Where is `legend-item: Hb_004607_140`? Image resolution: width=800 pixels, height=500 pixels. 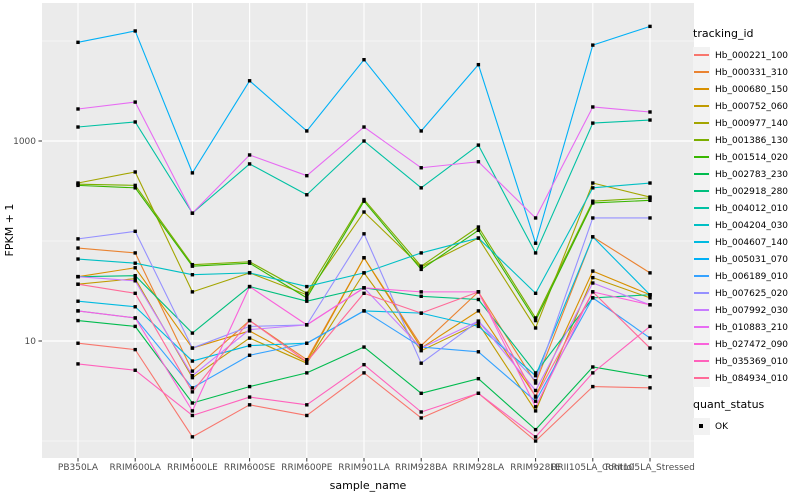
legend-item: Hb_004607_140 is located at coordinates (746, 242).